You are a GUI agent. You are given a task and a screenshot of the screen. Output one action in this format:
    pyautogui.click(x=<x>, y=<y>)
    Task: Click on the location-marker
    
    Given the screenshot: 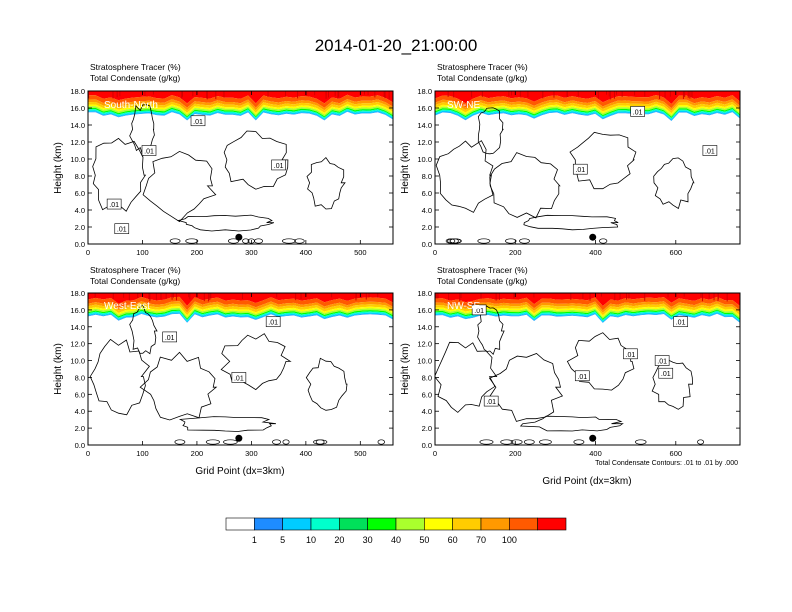 What is the action you would take?
    pyautogui.click(x=593, y=237)
    